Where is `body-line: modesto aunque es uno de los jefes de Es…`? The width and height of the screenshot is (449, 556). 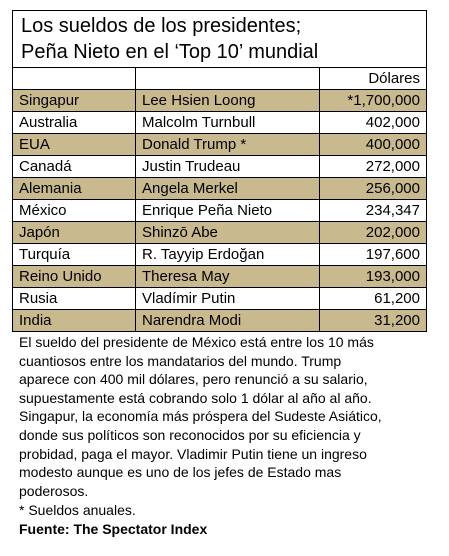 body-line: modesto aunque es uno de los jefes de Es… is located at coordinates (180, 472).